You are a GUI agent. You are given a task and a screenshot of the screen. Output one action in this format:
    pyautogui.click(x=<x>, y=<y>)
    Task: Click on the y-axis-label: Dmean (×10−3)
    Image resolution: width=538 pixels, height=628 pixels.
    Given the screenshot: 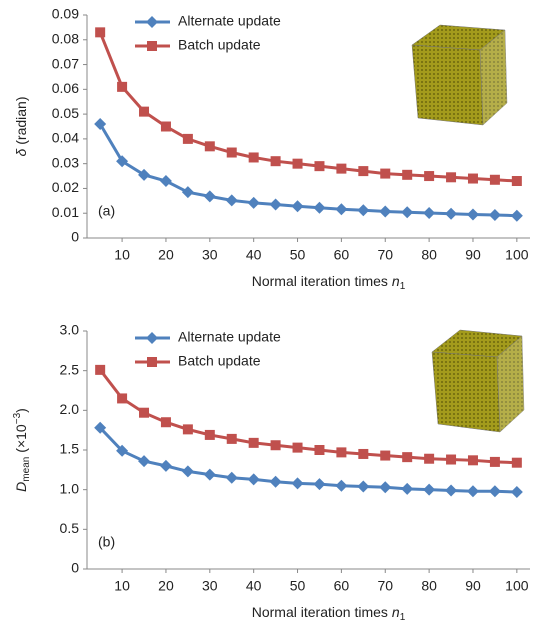 What is the action you would take?
    pyautogui.click(x=22, y=450)
    